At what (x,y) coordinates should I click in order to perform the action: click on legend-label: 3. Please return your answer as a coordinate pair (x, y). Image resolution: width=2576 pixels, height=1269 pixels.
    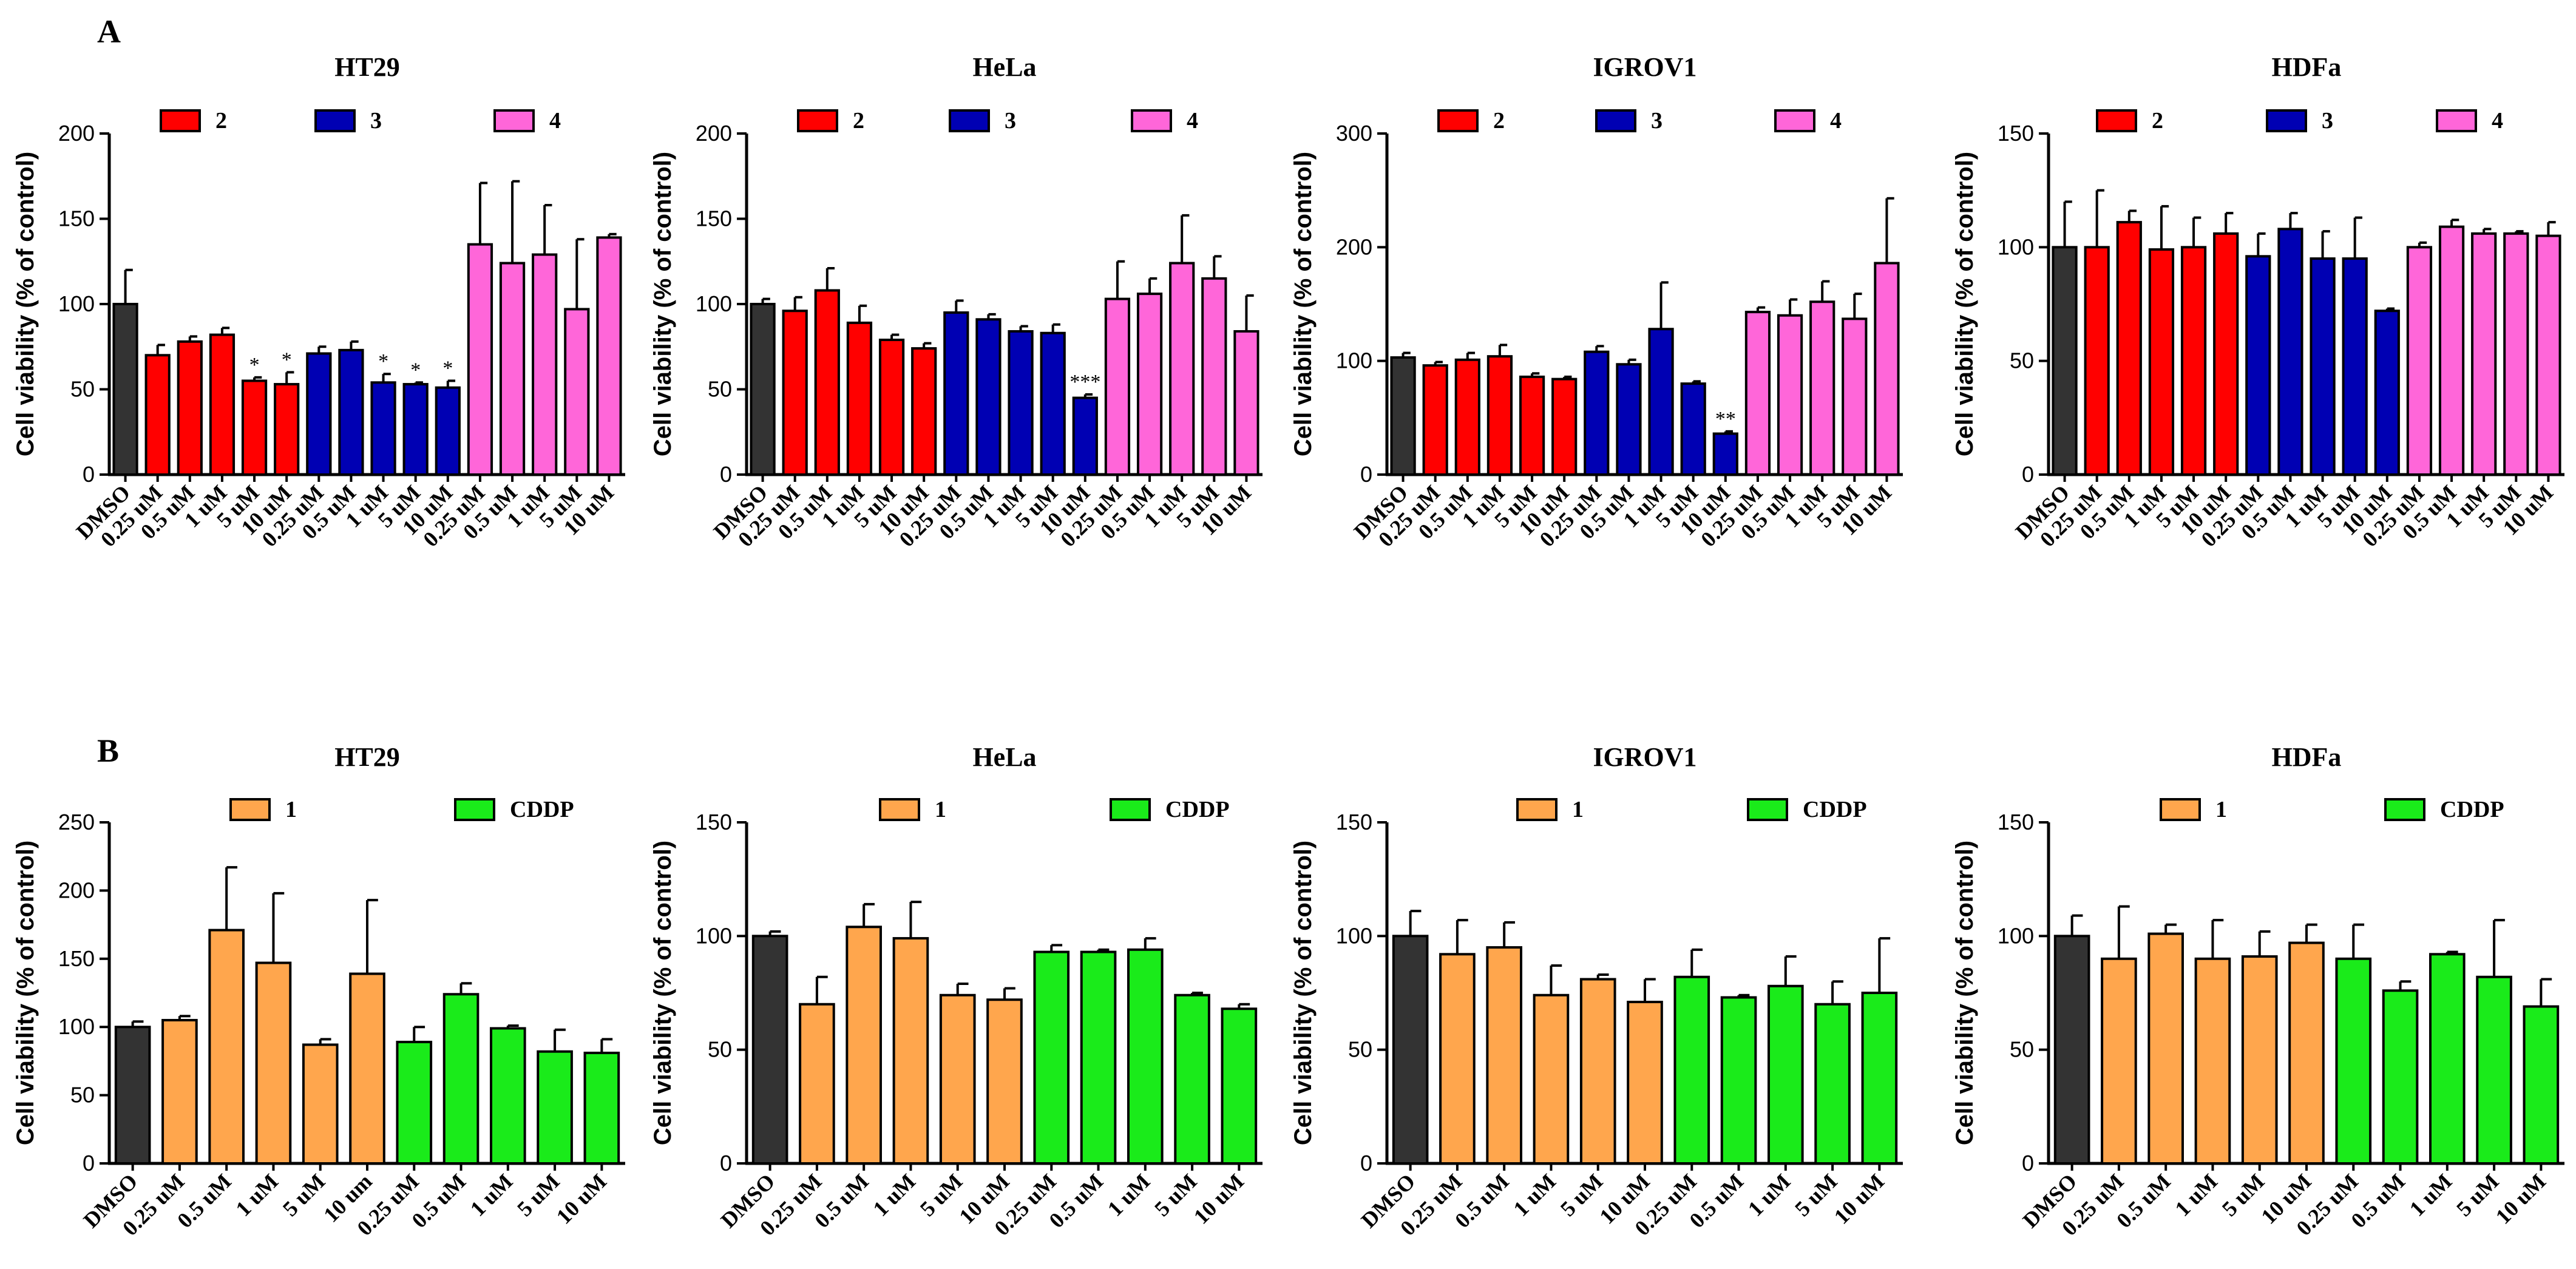
    Looking at the image, I should click on (1657, 121).